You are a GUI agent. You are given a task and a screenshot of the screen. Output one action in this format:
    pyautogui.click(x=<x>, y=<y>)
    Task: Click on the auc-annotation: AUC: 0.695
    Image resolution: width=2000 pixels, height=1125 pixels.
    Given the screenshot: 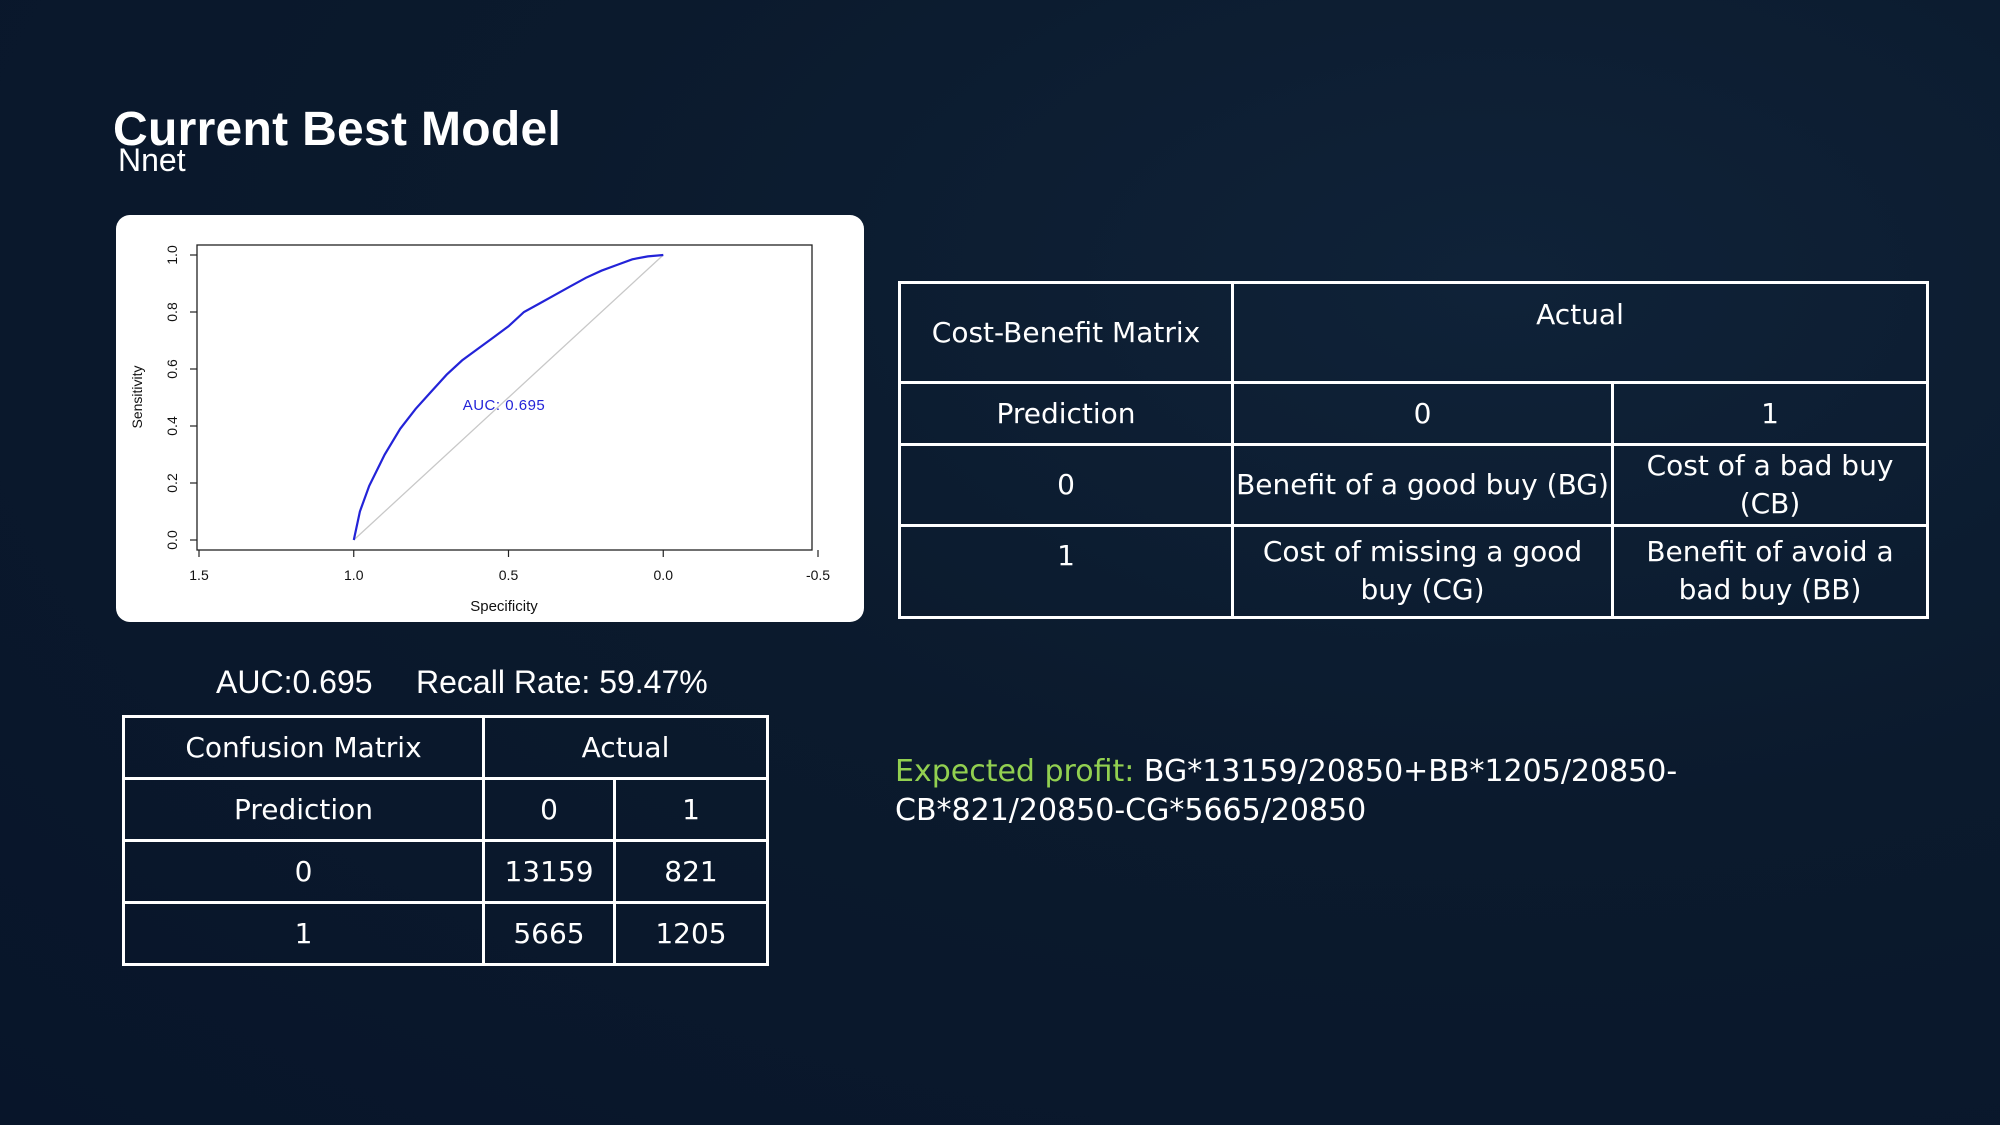 What is the action you would take?
    pyautogui.click(x=504, y=405)
    